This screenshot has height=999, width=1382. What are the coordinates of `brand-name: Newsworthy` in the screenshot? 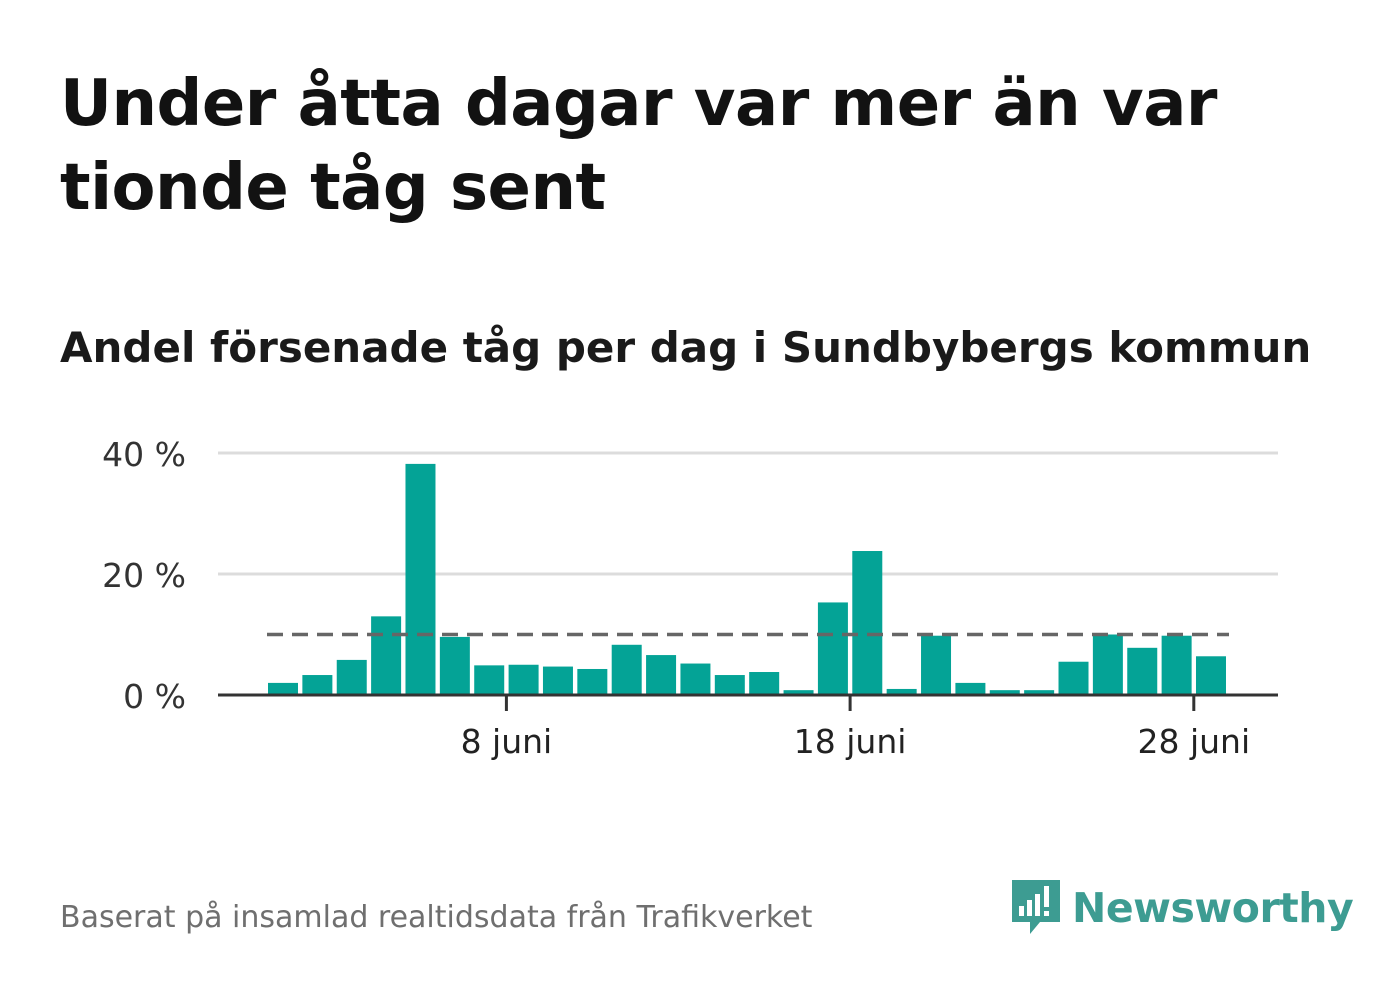 It's located at (1213, 908).